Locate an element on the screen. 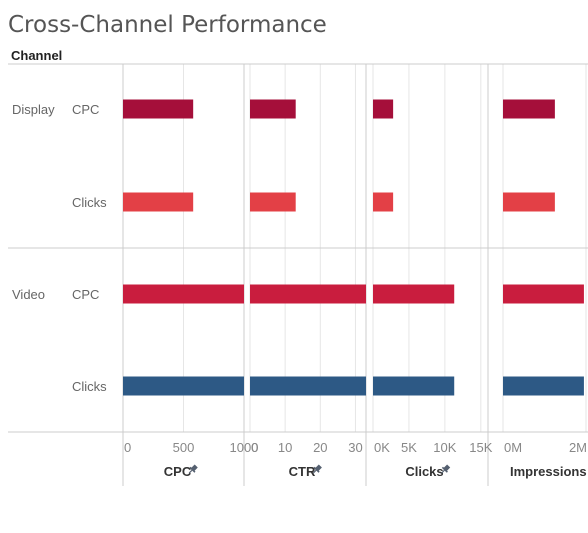 This screenshot has width=588, height=533. tick-label: 0K is located at coordinates (382, 447).